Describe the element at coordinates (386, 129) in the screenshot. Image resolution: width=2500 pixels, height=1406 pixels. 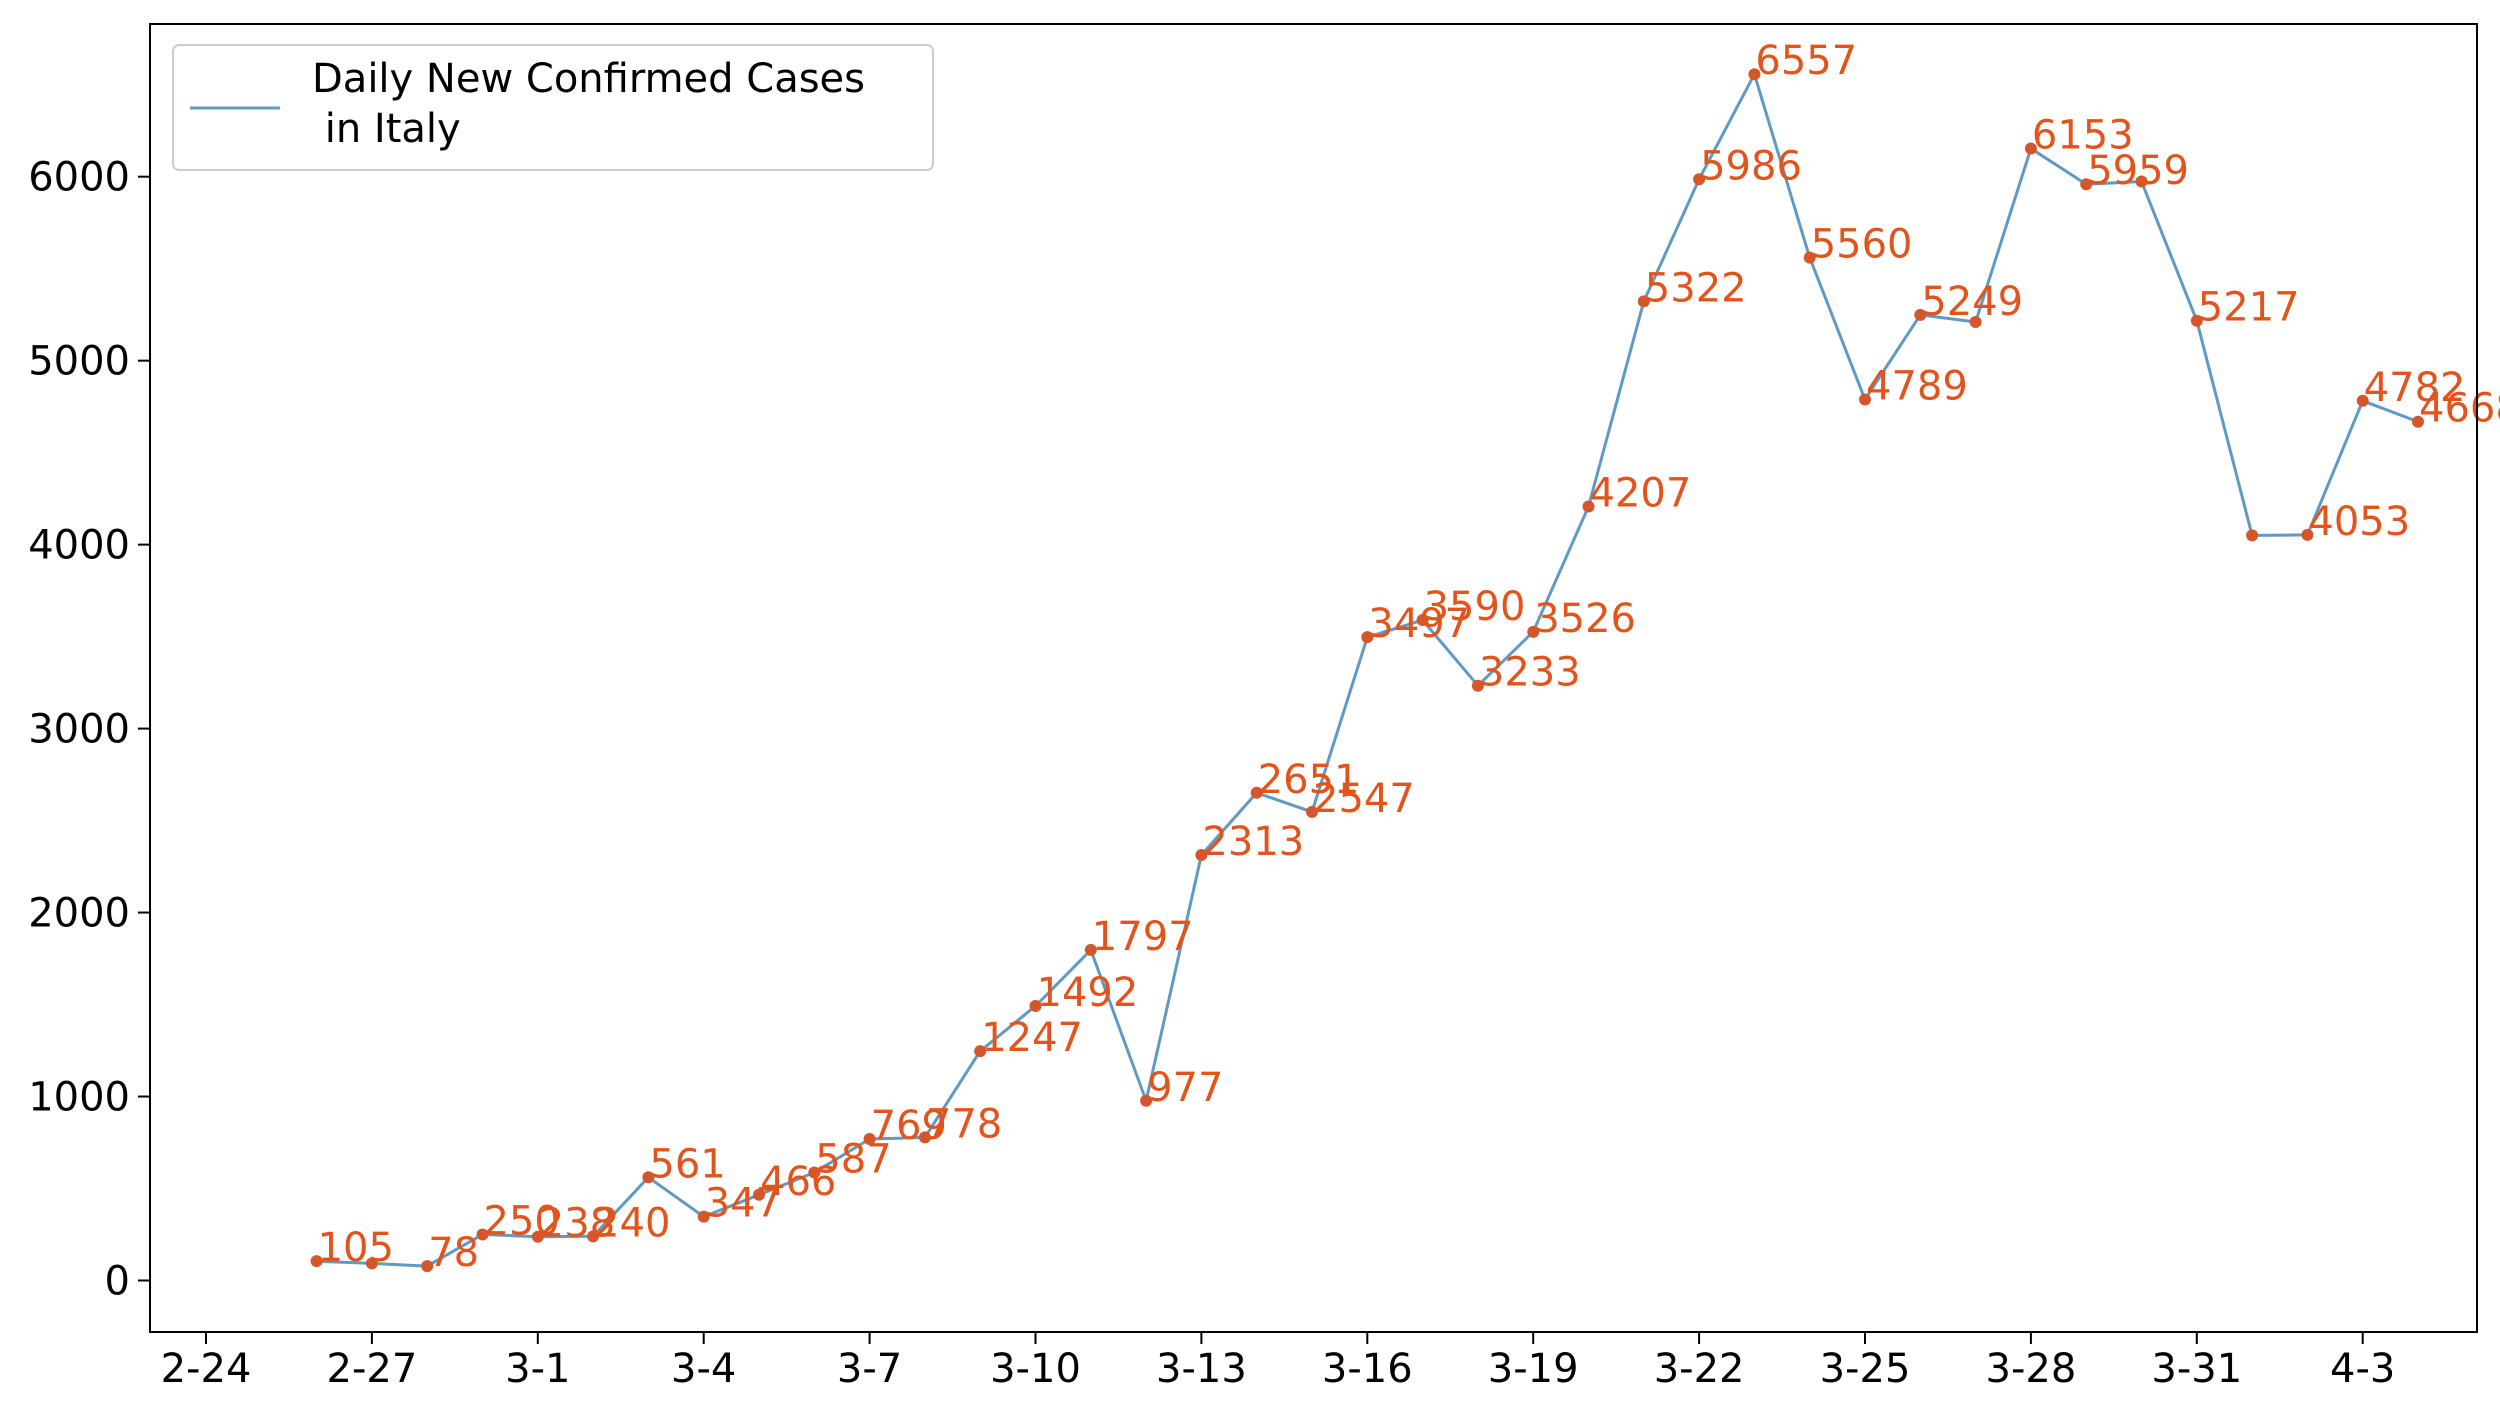
I see `legend-label-line: in Italy` at that location.